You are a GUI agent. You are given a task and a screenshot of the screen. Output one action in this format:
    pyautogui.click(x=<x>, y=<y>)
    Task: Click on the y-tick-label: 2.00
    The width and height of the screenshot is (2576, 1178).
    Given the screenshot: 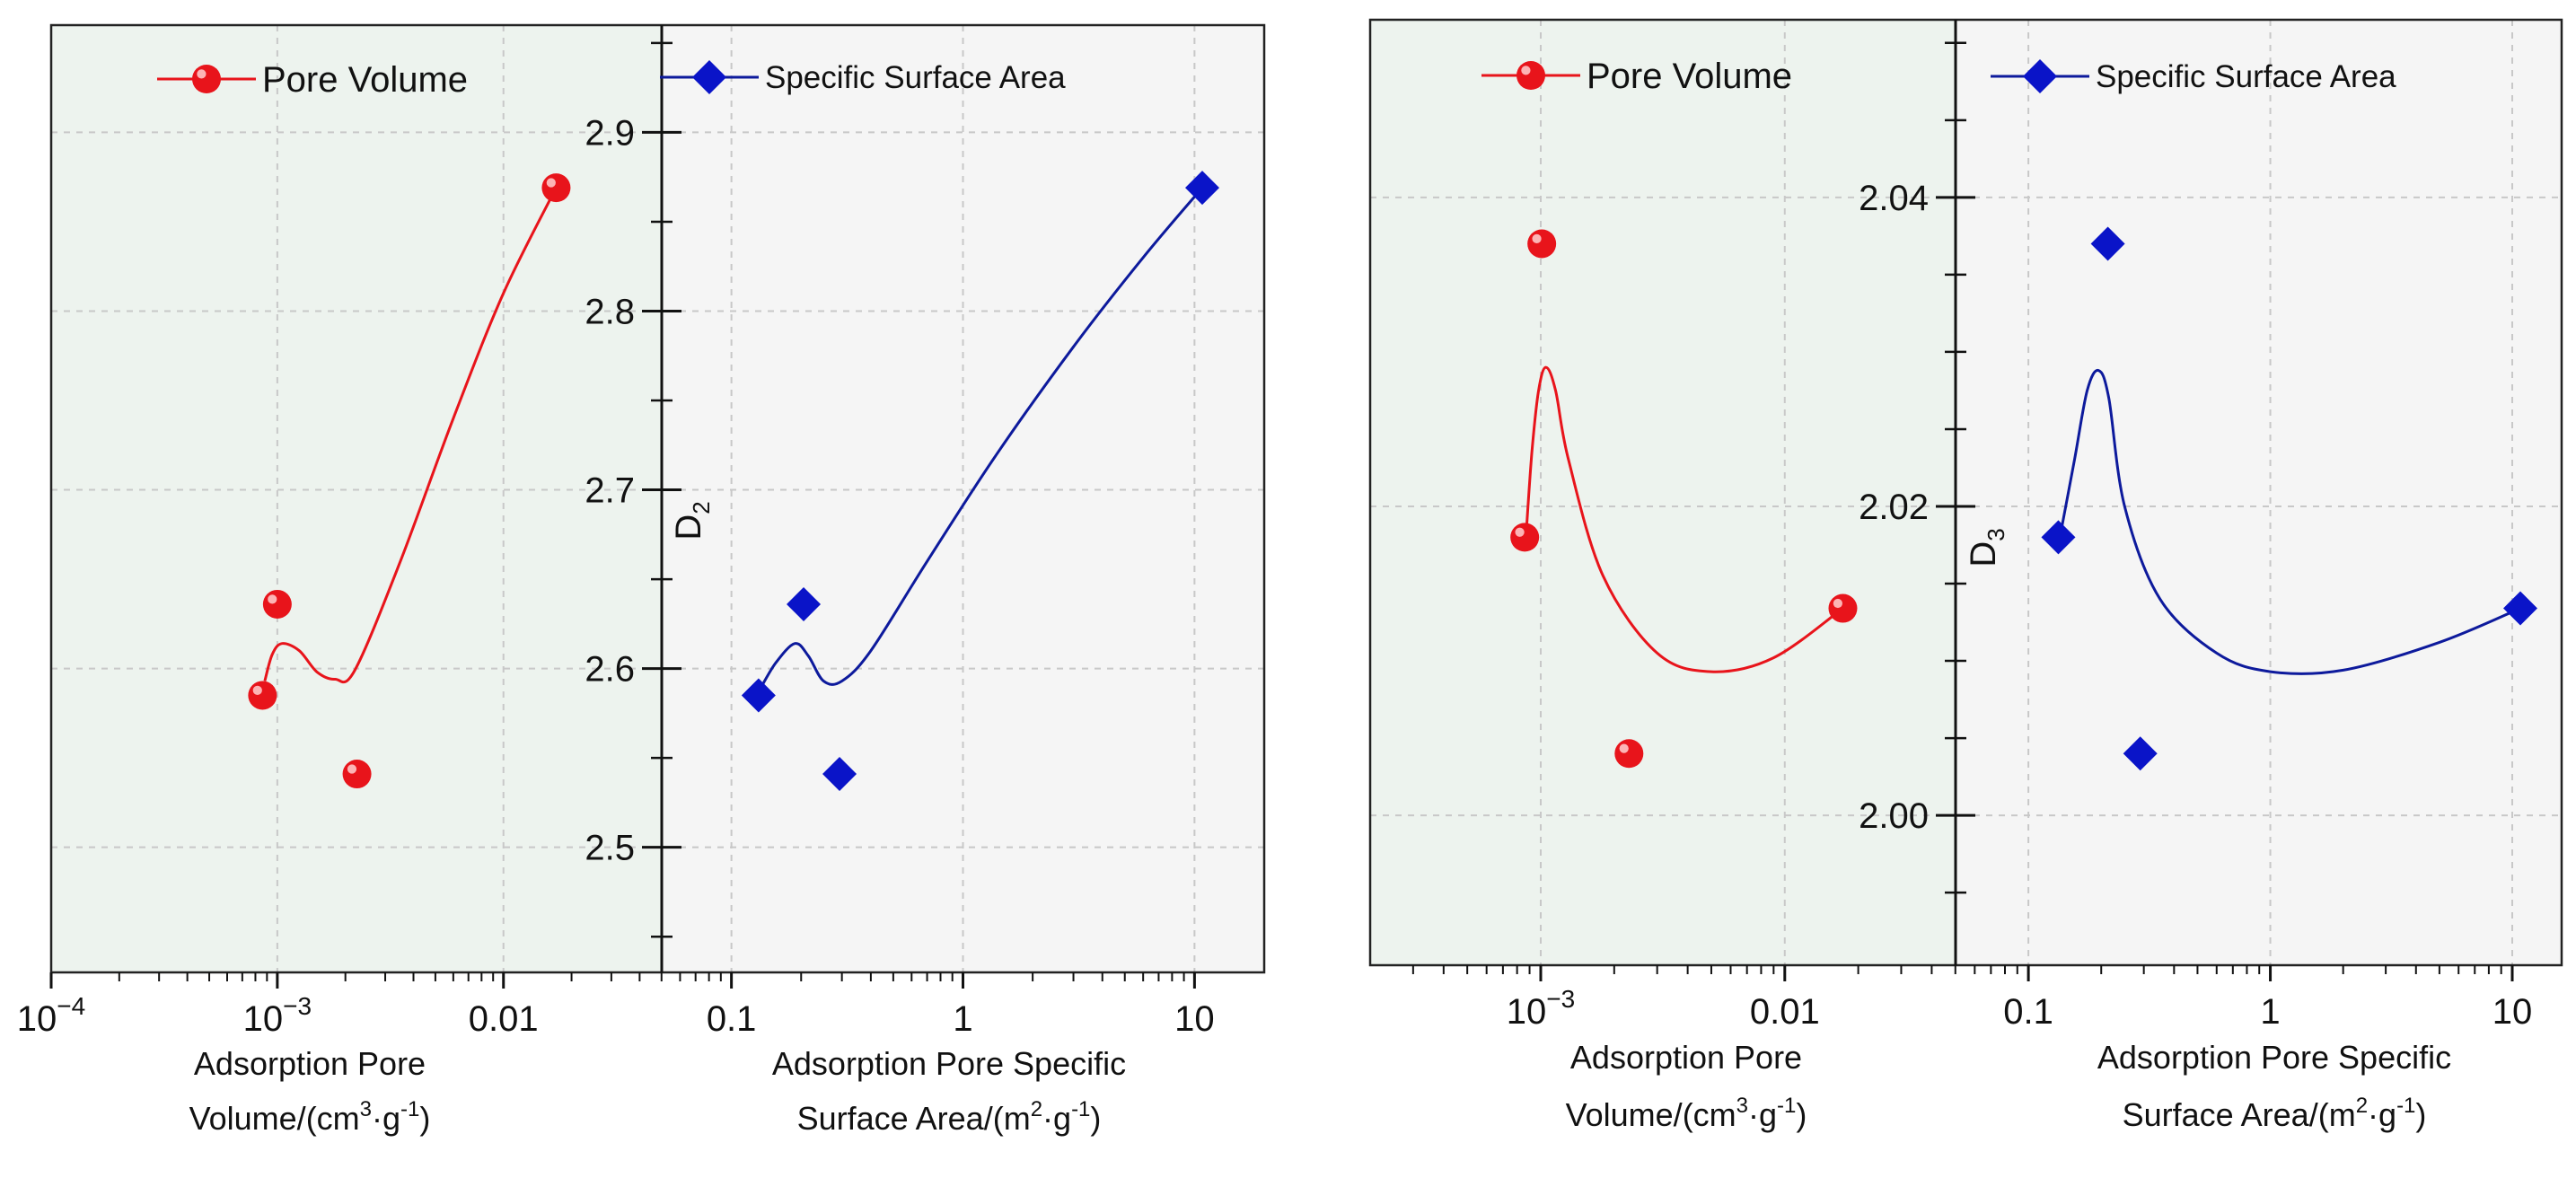 What is the action you would take?
    pyautogui.click(x=1894, y=816)
    